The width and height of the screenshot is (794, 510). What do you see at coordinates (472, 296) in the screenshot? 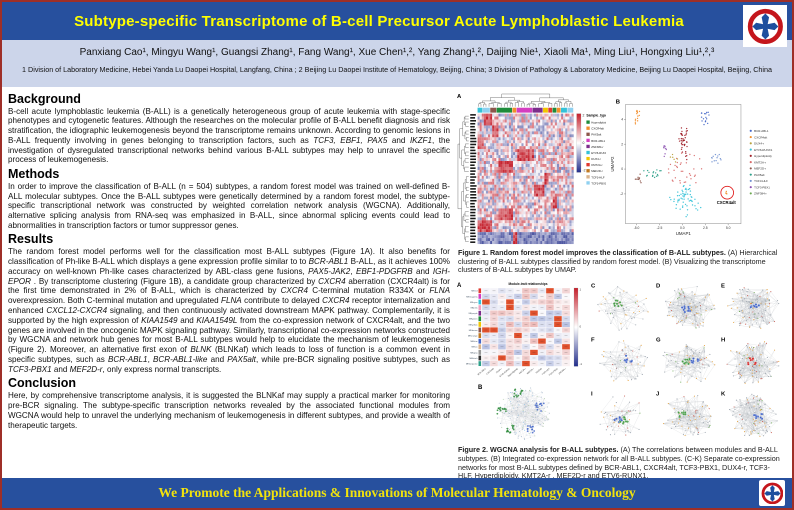
I see `svg-text: MEmagenta` at bounding box center [472, 296].